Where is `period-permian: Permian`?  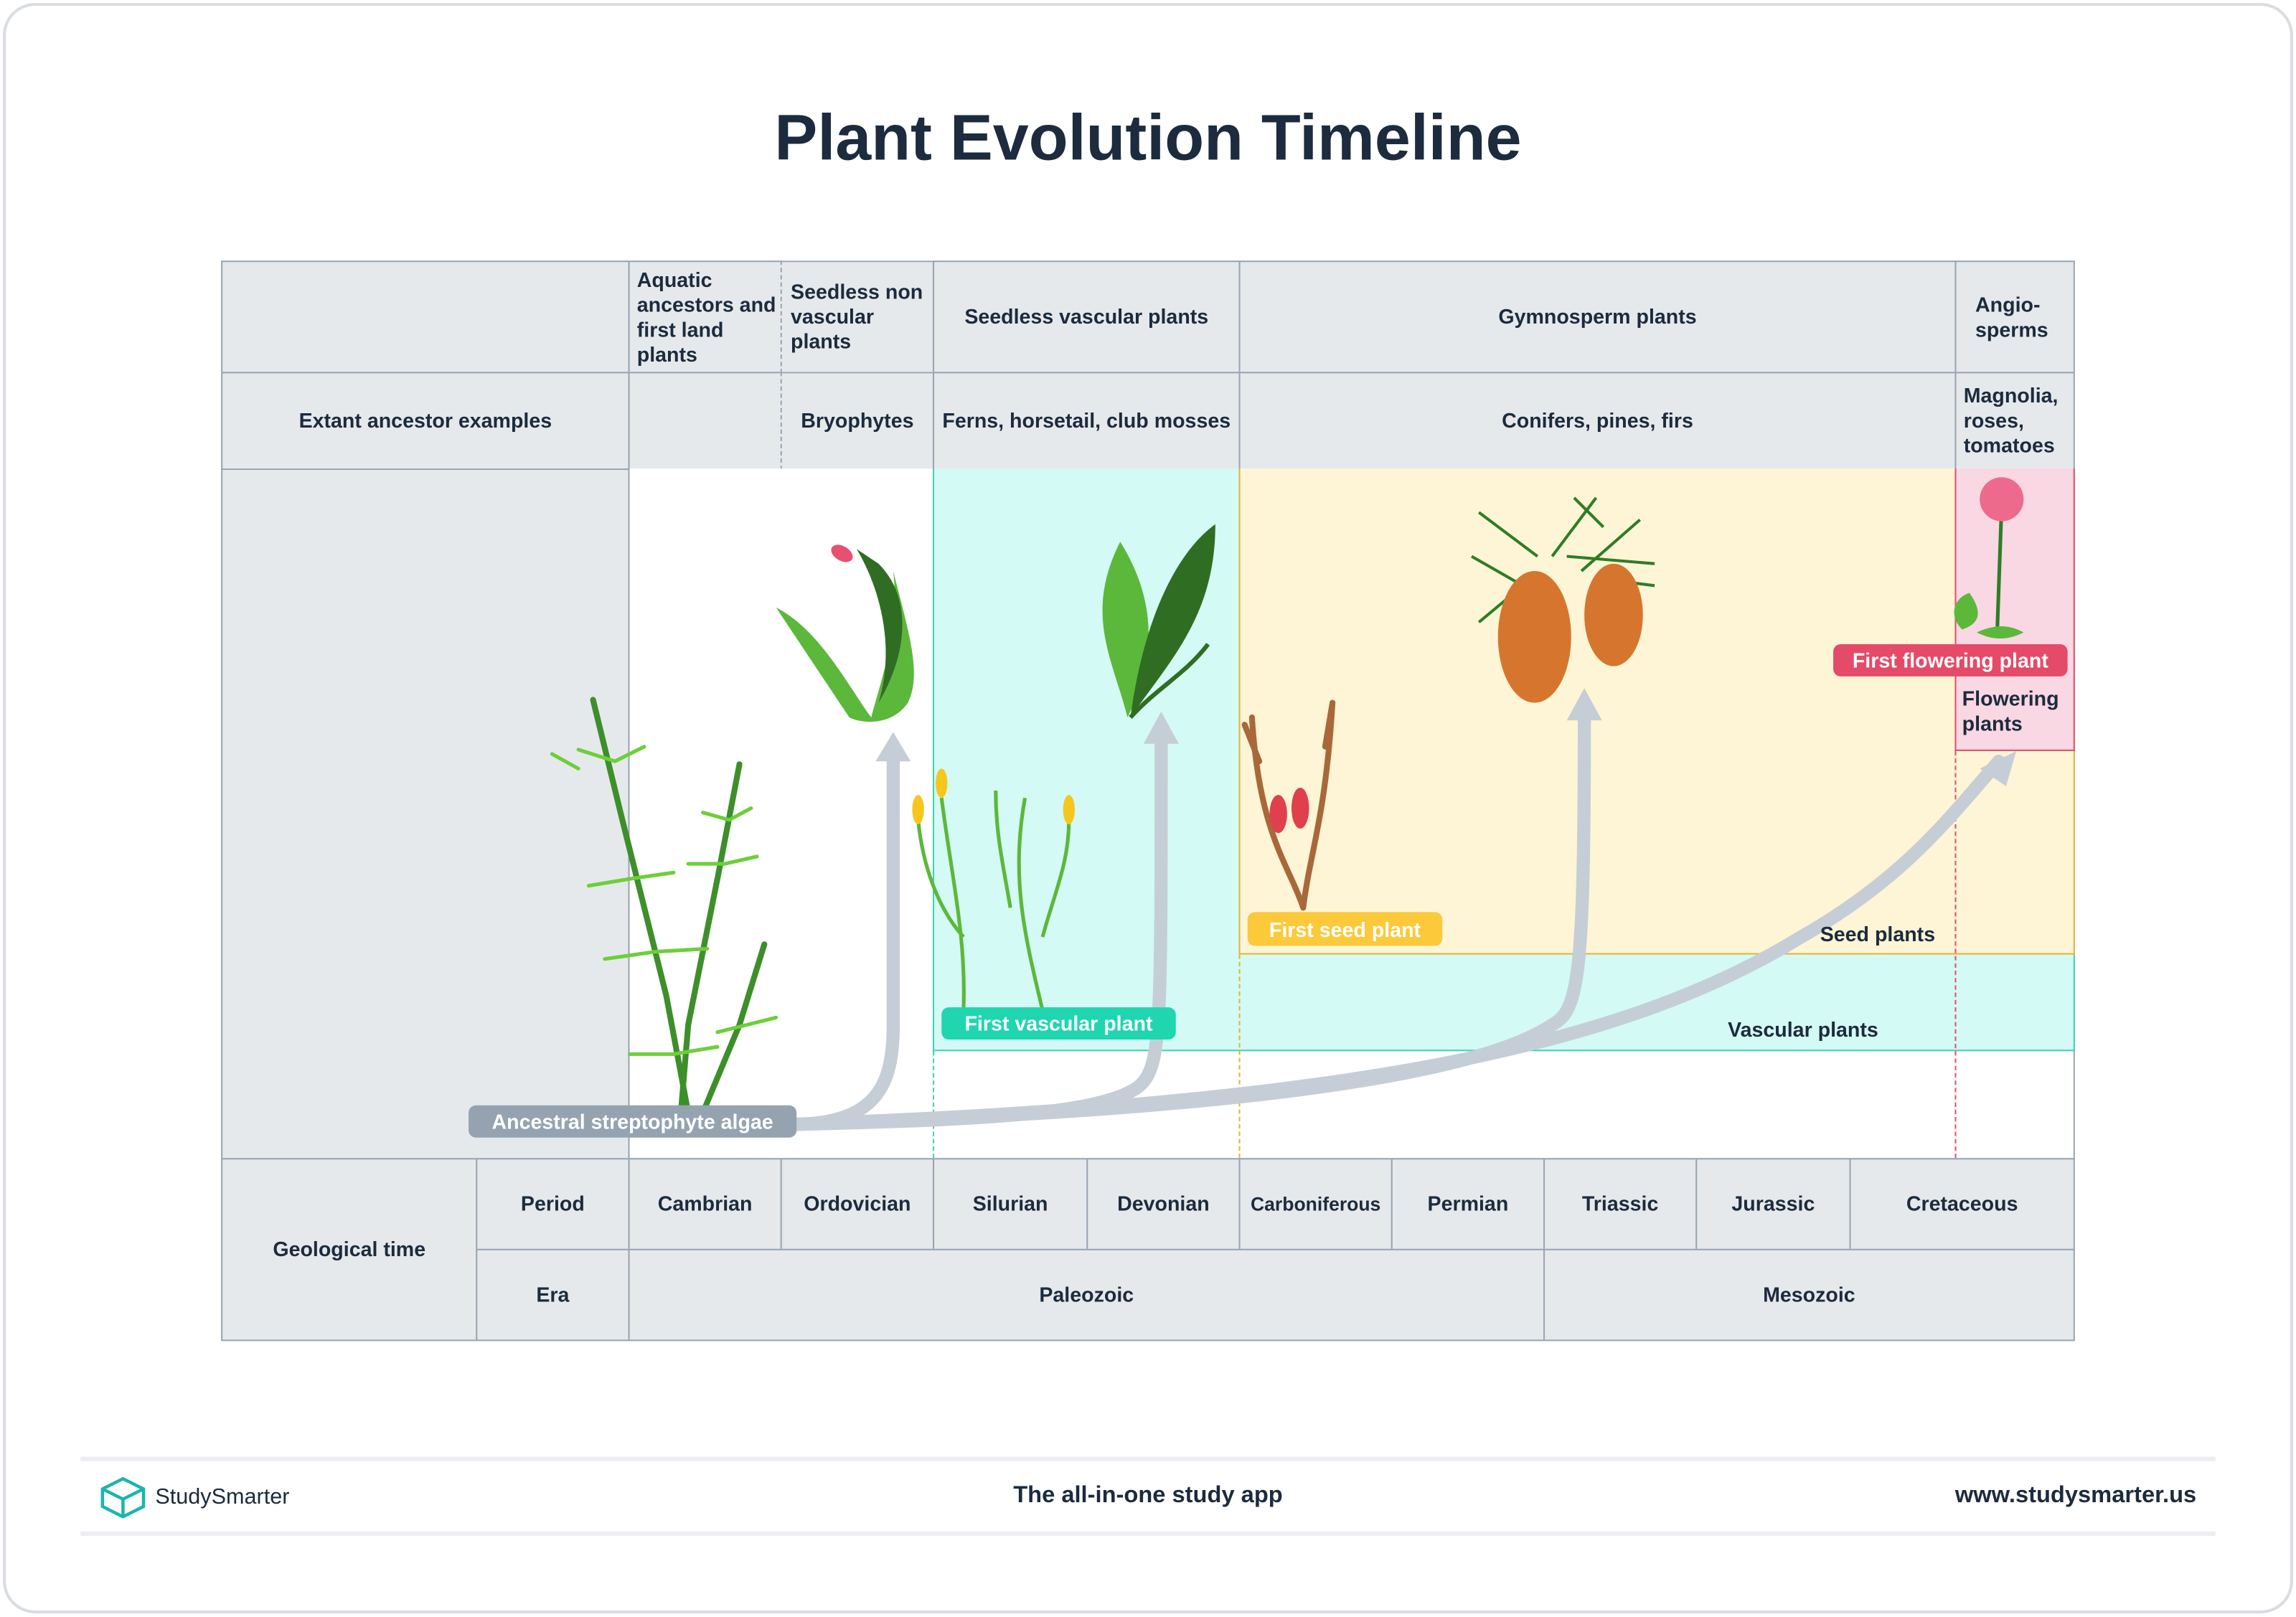 period-permian: Permian is located at coordinates (1468, 1204).